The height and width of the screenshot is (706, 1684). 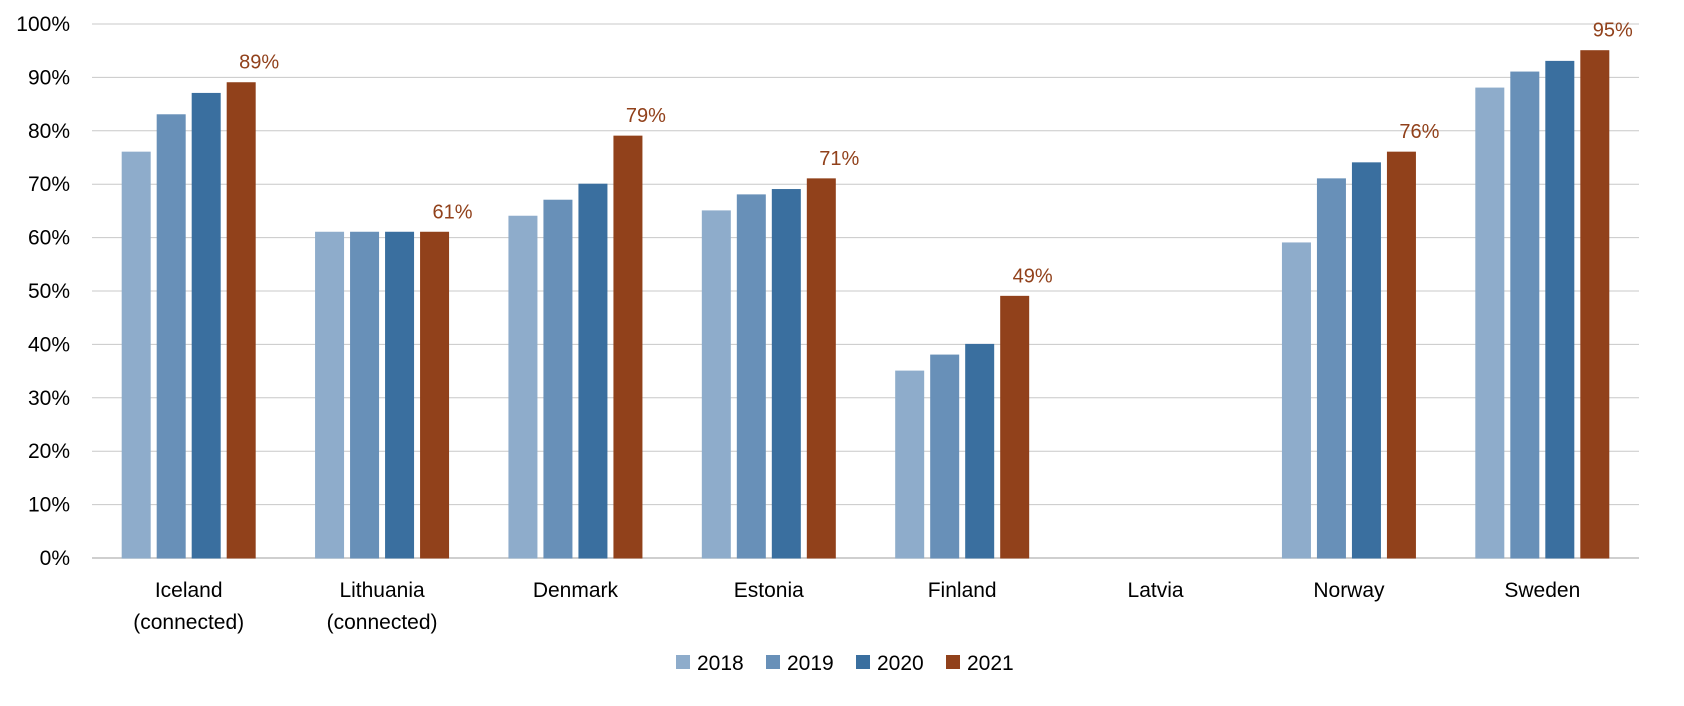 I want to click on data-label: 61%, so click(x=453, y=212).